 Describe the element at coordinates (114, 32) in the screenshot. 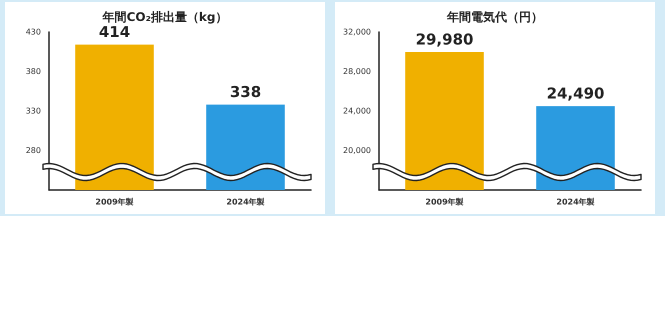

I see `data-label: 414` at that location.